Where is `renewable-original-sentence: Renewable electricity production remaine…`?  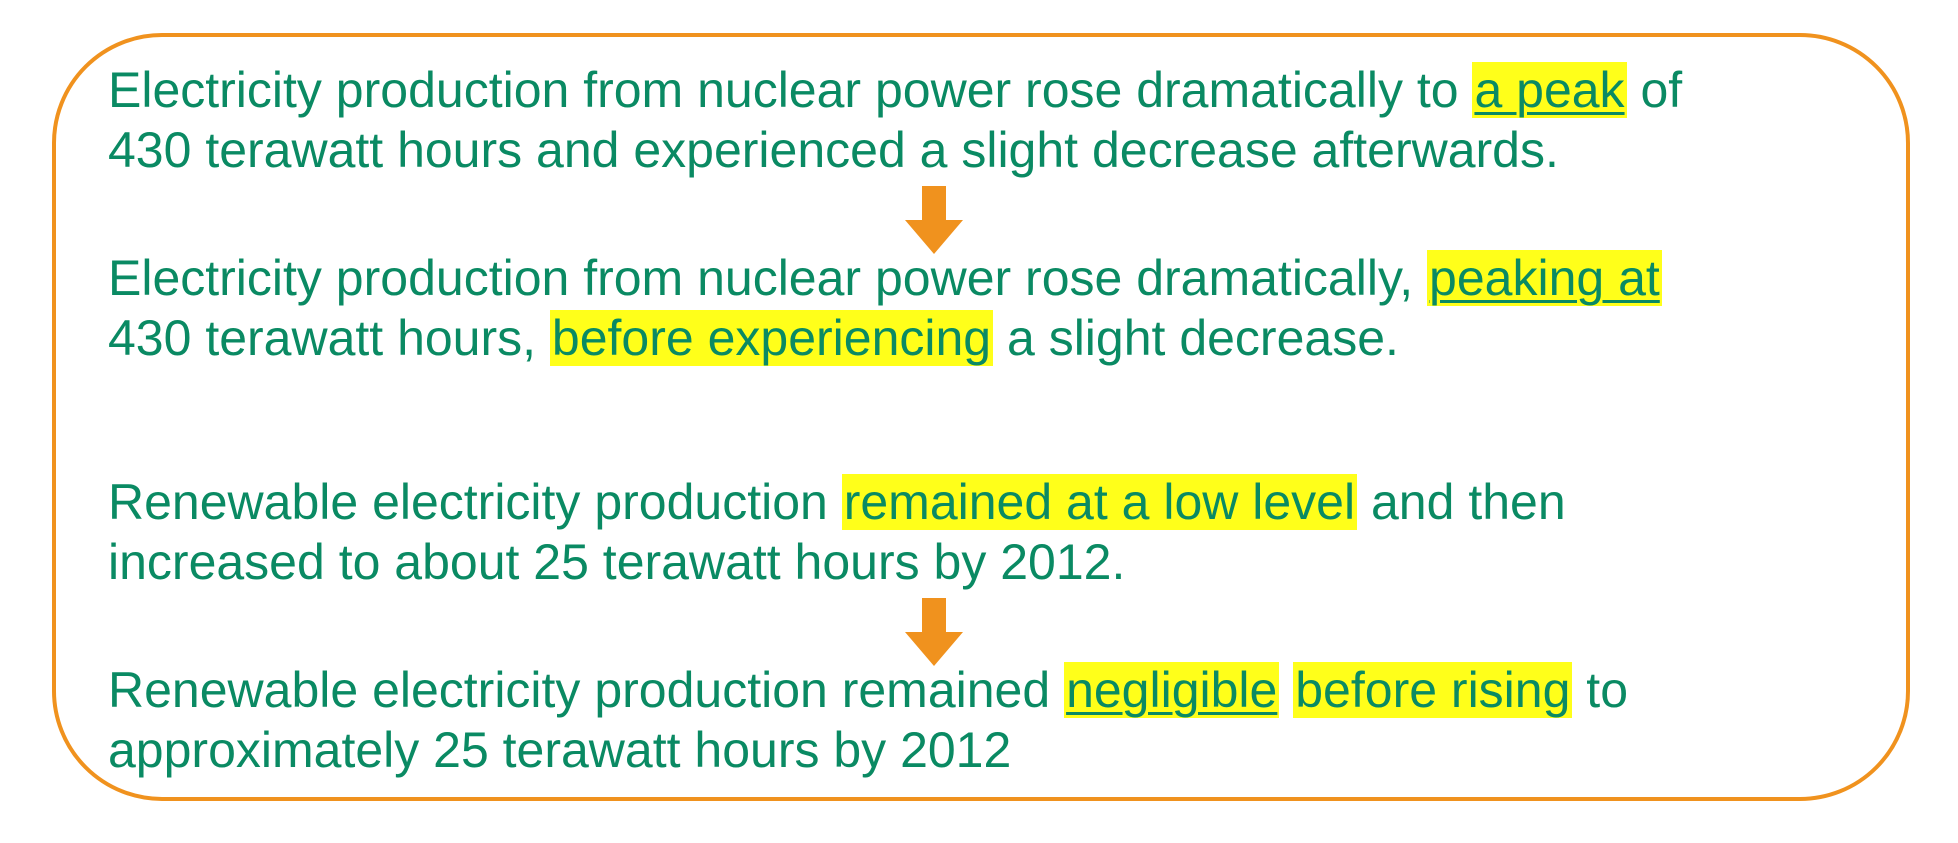
renewable-original-sentence: Renewable electricity production remaine… is located at coordinates (837, 532).